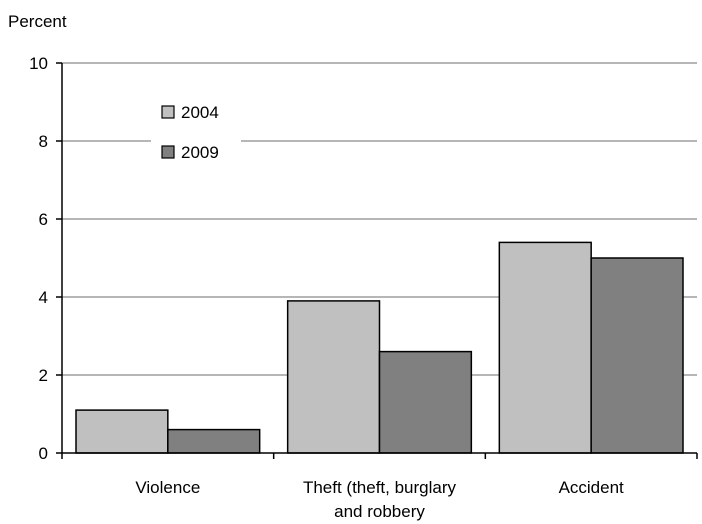 This screenshot has width=702, height=524. I want to click on legend-swatch-2009, so click(168, 152).